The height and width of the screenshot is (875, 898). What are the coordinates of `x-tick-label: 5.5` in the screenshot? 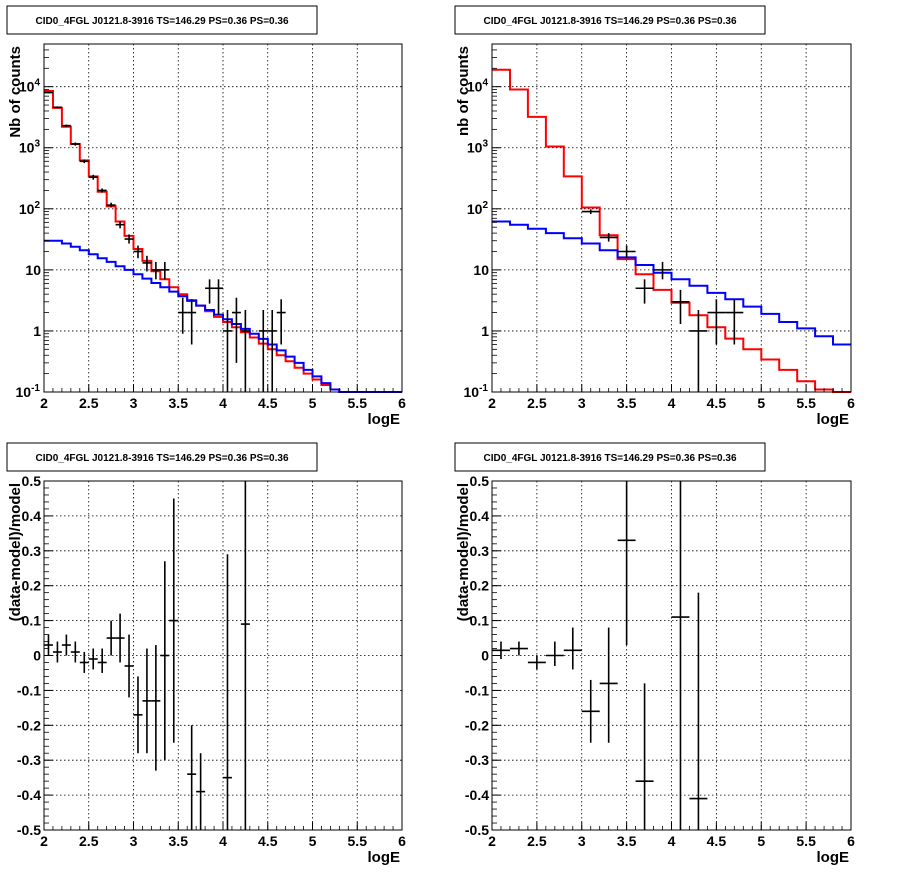 It's located at (806, 403).